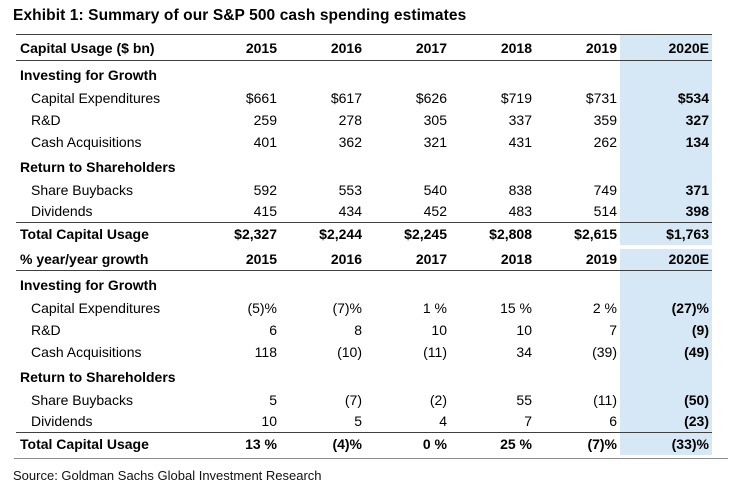  What do you see at coordinates (666, 189) in the screenshot?
I see `cell-value-estimate: 371` at bounding box center [666, 189].